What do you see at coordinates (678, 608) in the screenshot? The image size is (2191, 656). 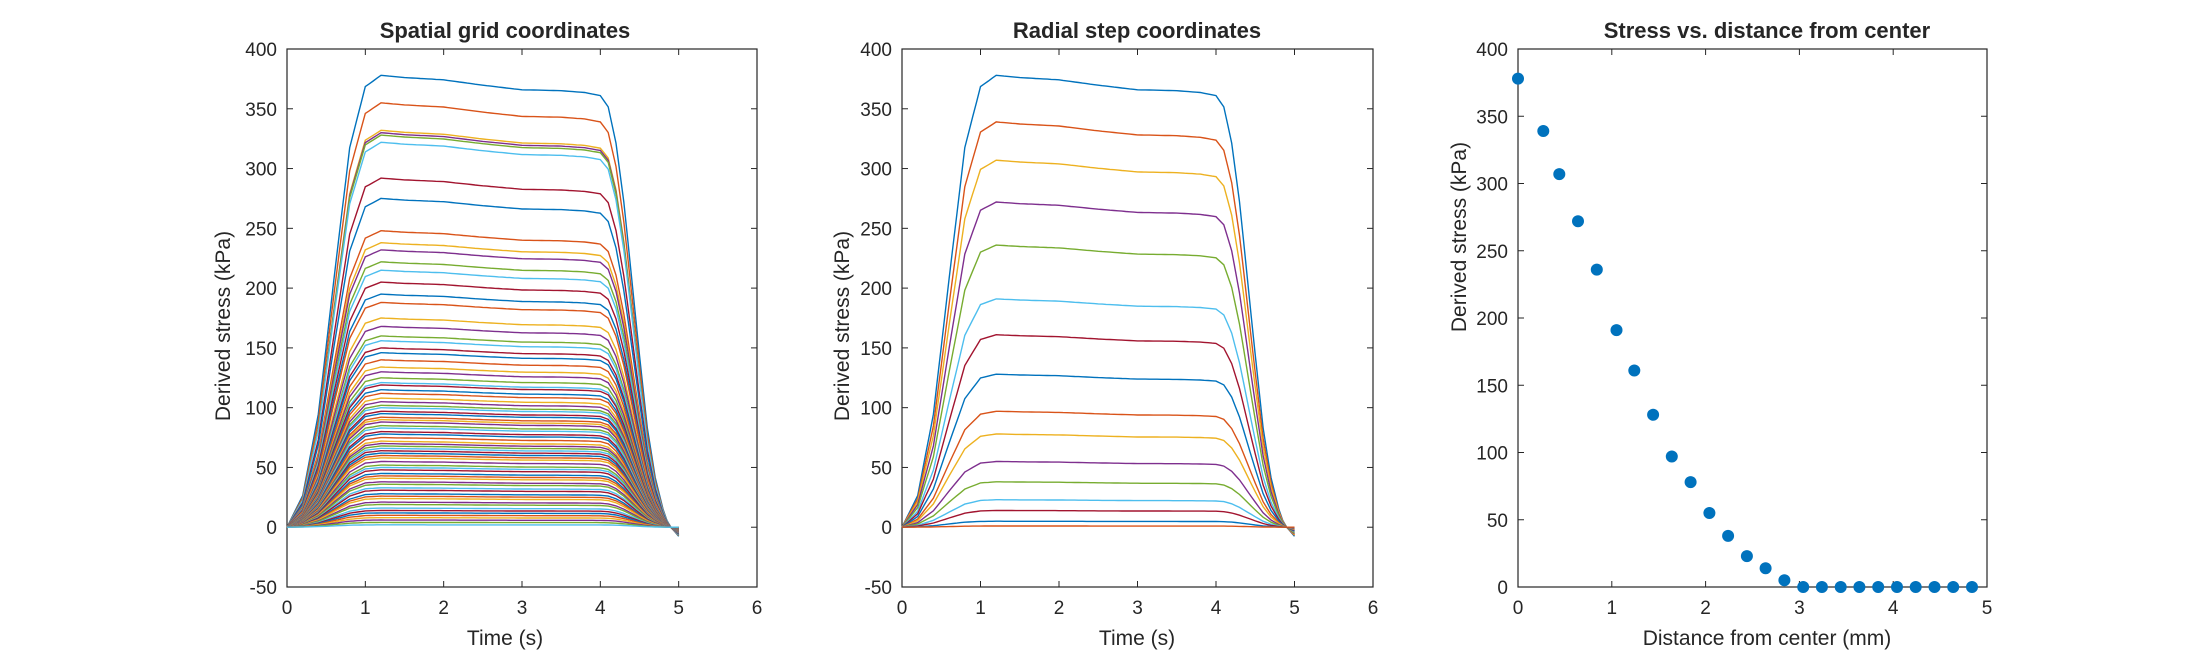 I see `x-tick-label: 5` at bounding box center [678, 608].